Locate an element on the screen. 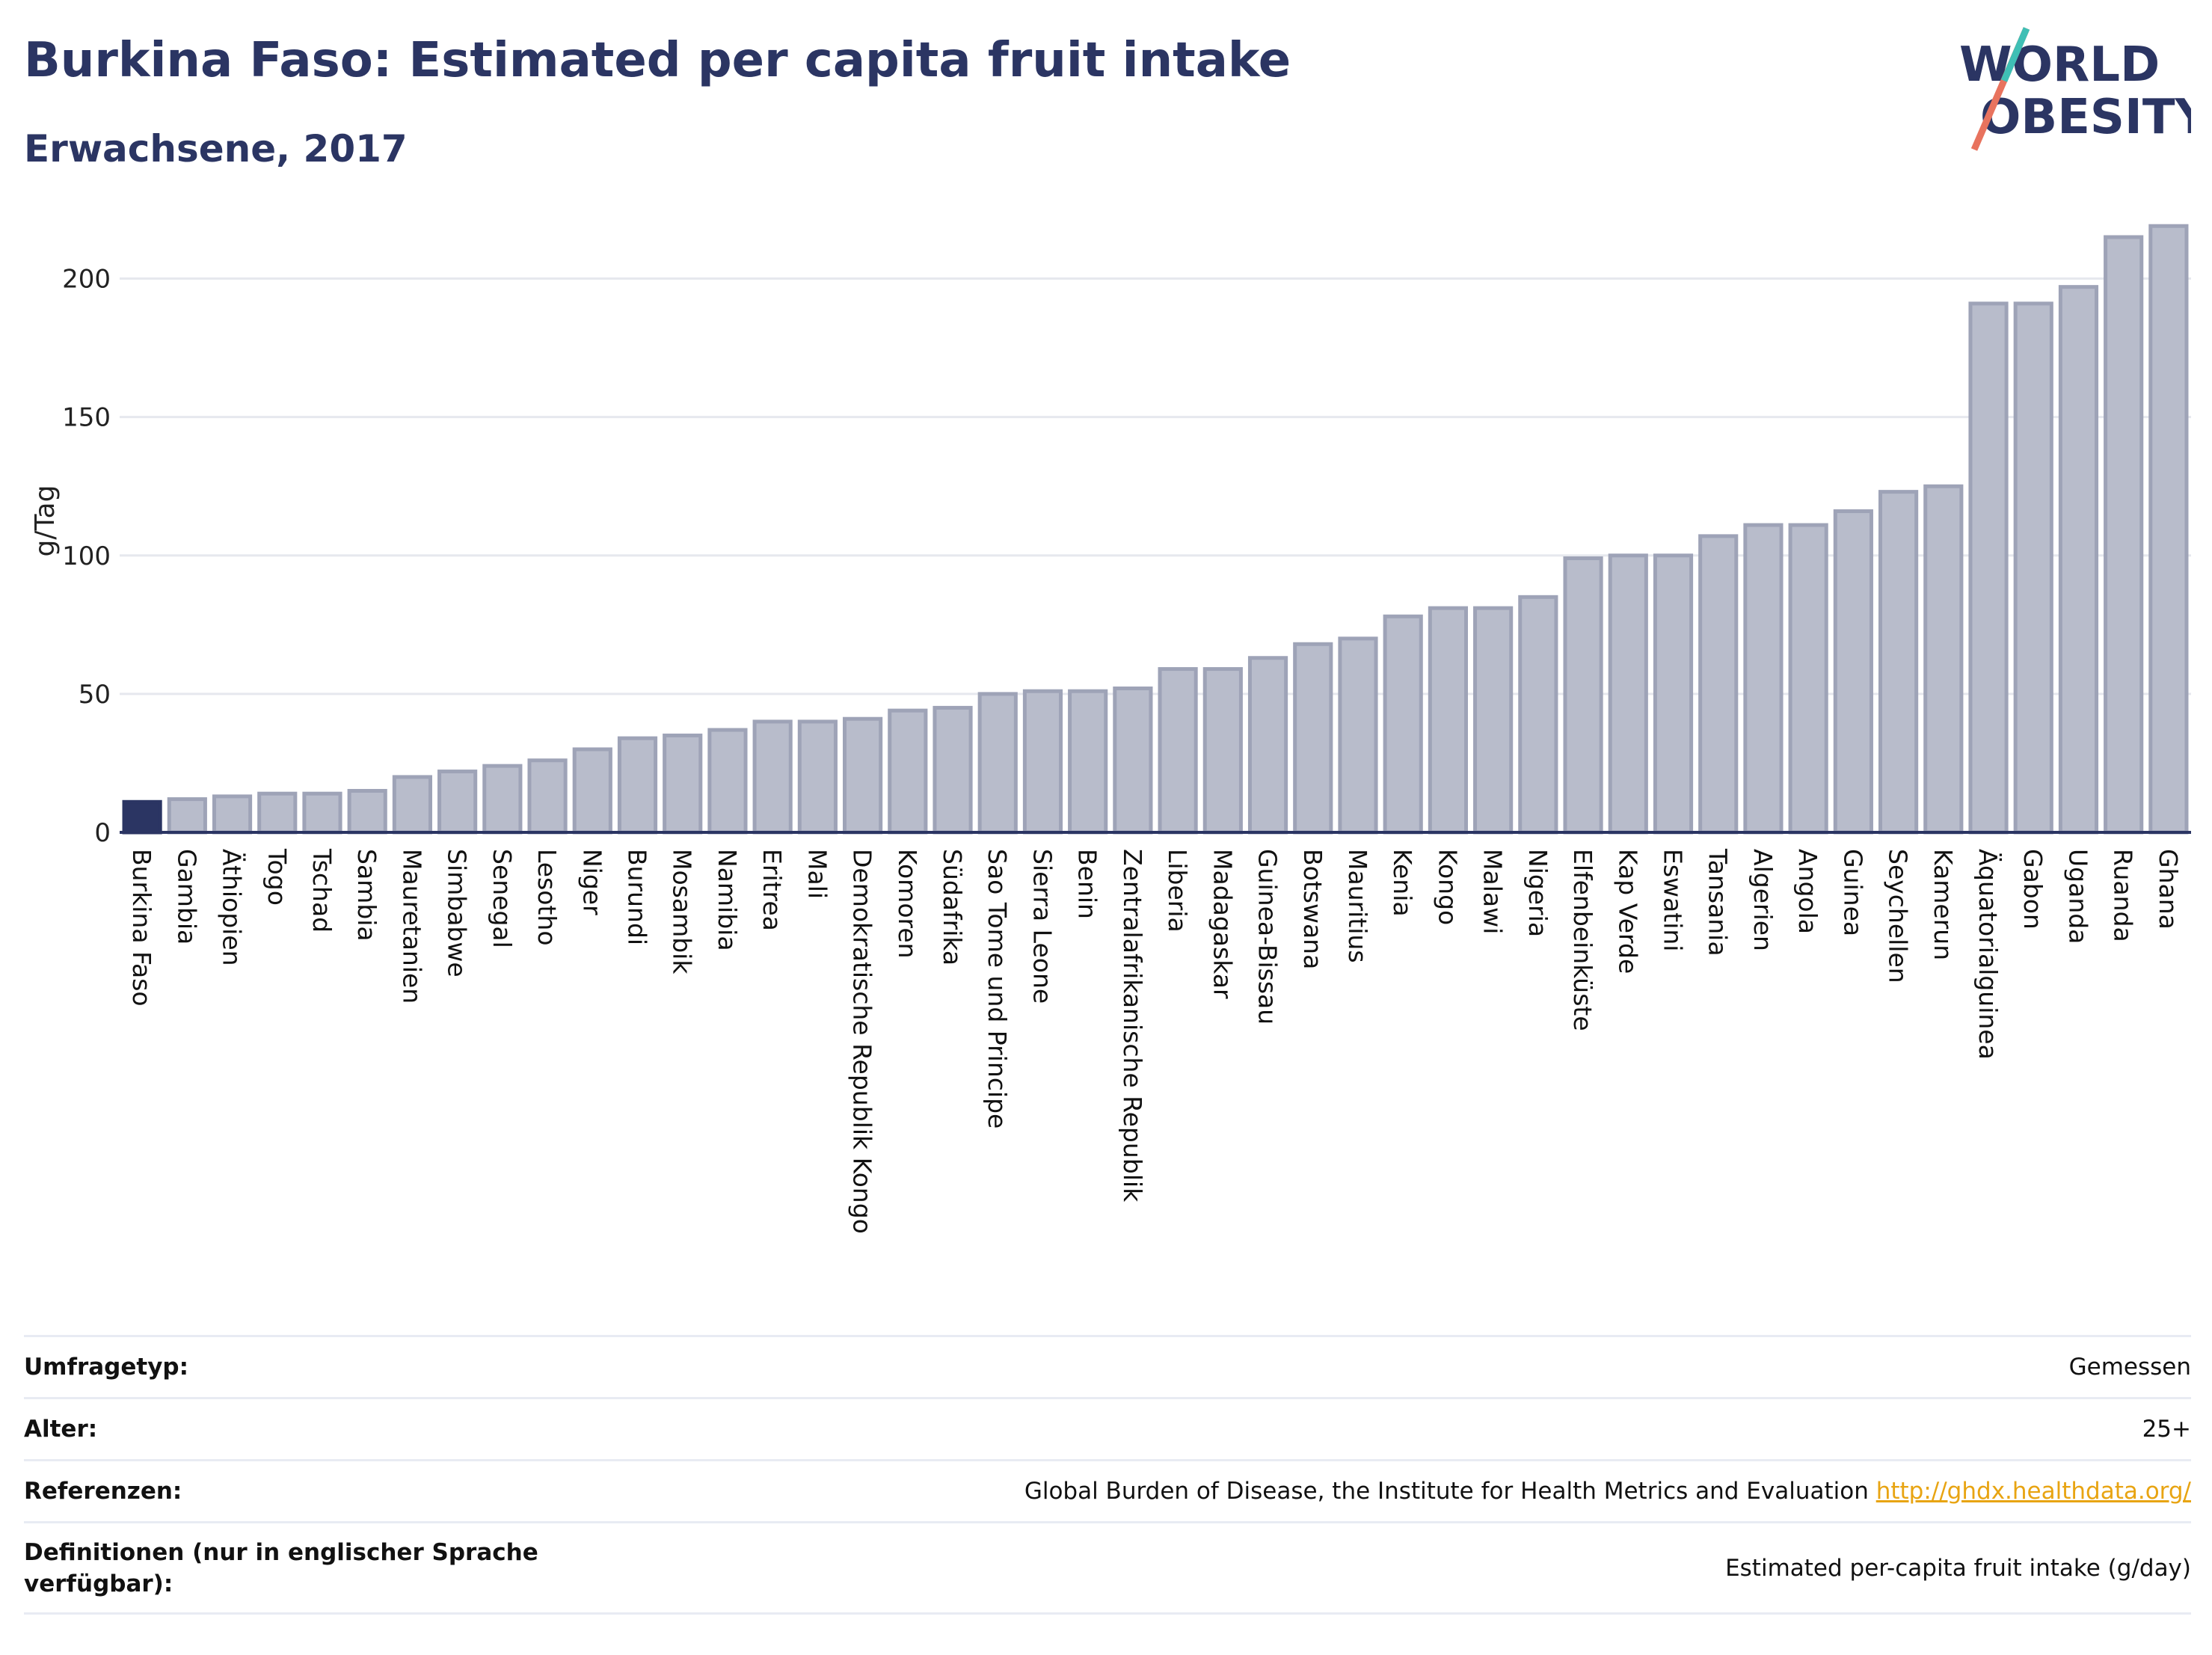 Image resolution: width=2212 pixels, height=1655 pixels. x-tick-label: Ghana is located at coordinates (2168, 889).